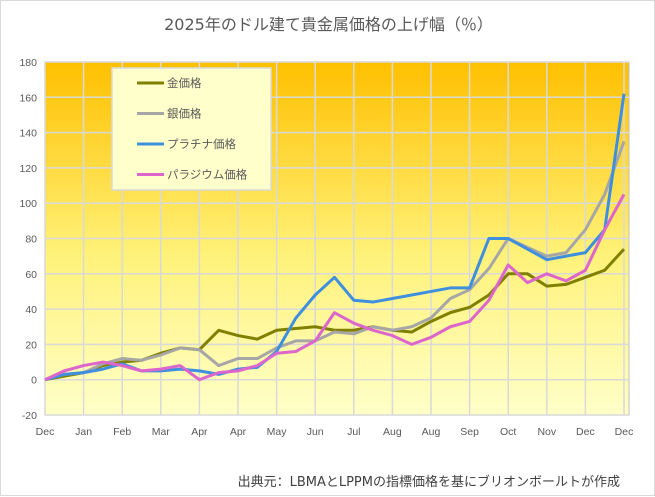 The height and width of the screenshot is (497, 655). I want to click on x-tick-label: Oct, so click(508, 432).